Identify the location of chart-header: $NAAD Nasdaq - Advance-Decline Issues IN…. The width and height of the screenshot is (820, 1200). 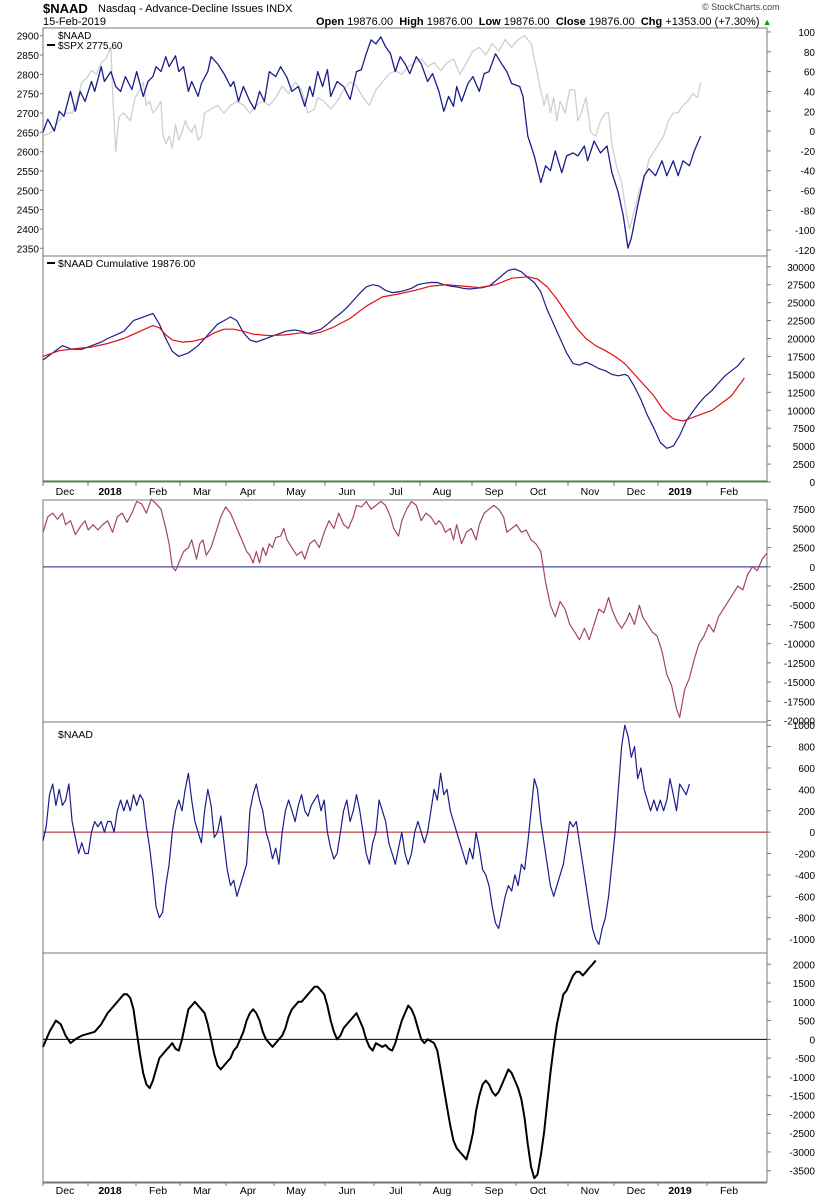
(410, 14).